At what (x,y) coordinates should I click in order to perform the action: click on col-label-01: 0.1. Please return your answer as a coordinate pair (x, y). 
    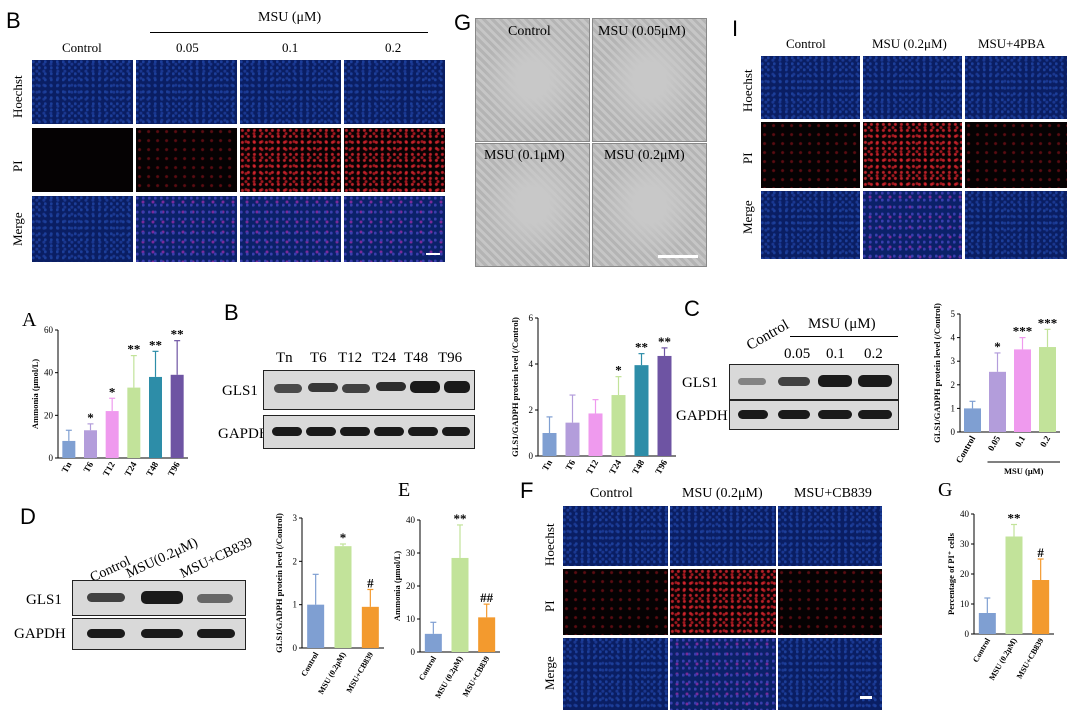
    Looking at the image, I should click on (290, 47).